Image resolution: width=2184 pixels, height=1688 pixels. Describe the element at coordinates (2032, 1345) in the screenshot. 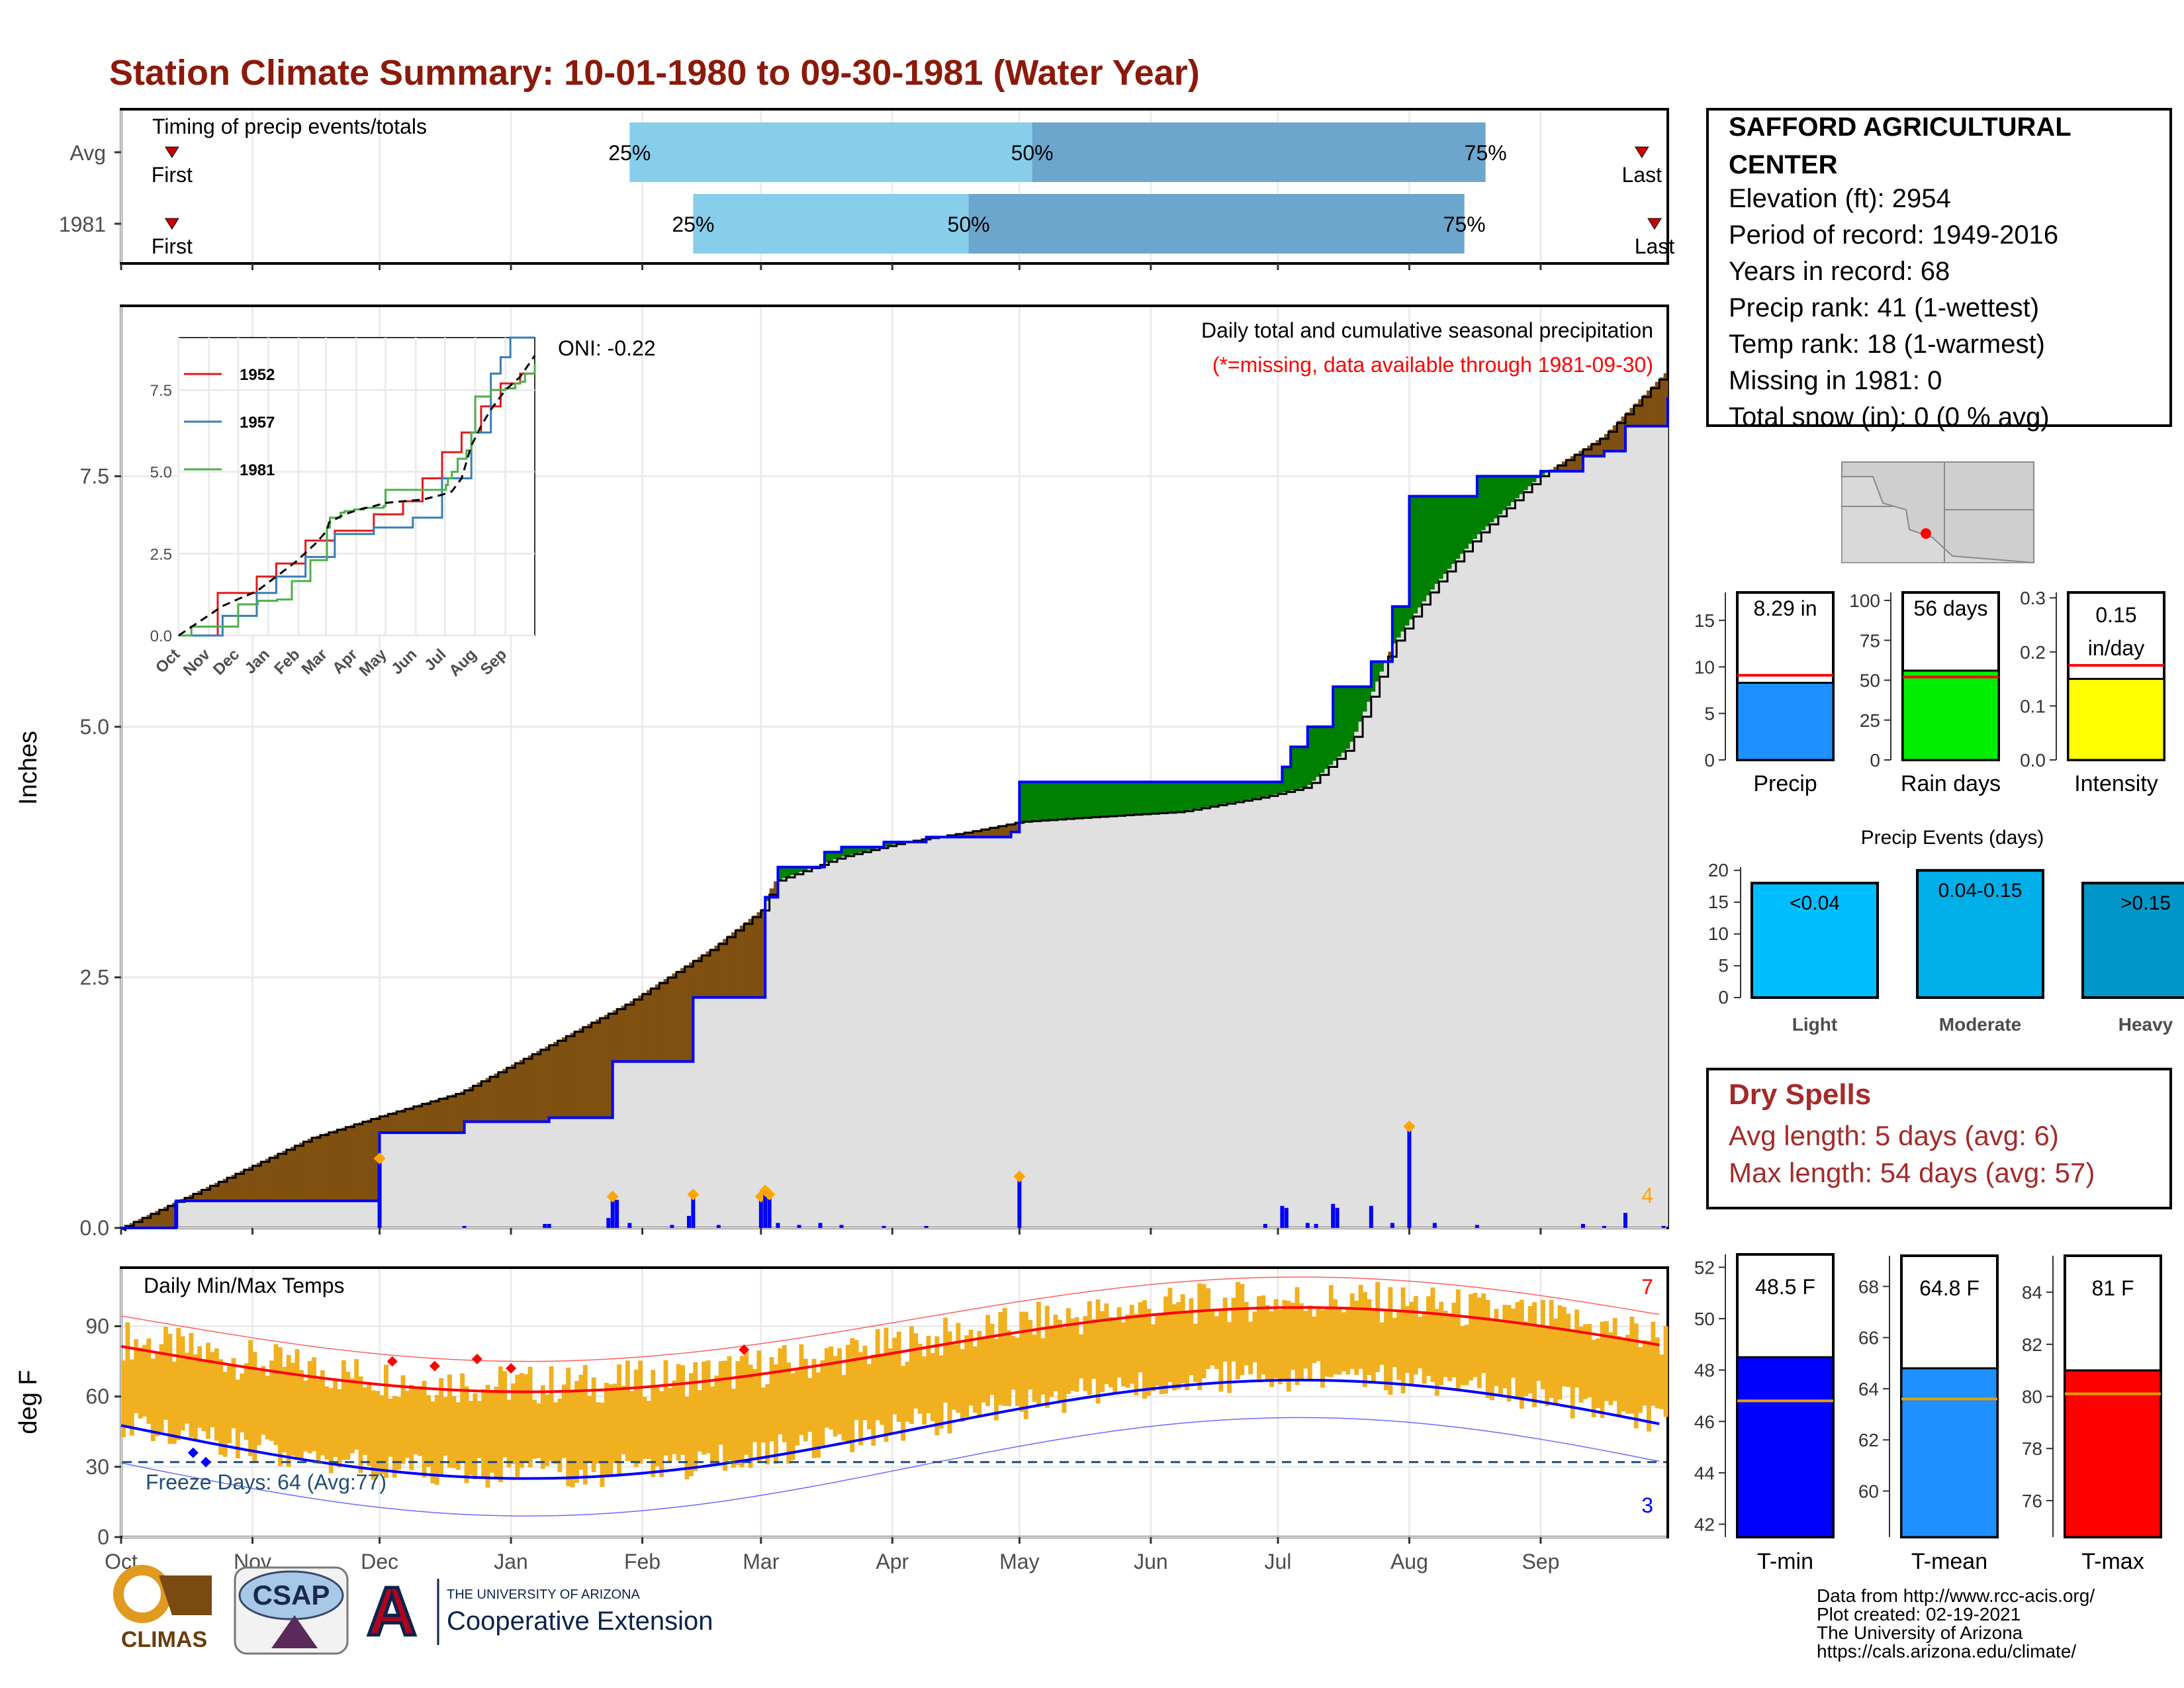

I see `tempbar-ytick-label: 82` at that location.